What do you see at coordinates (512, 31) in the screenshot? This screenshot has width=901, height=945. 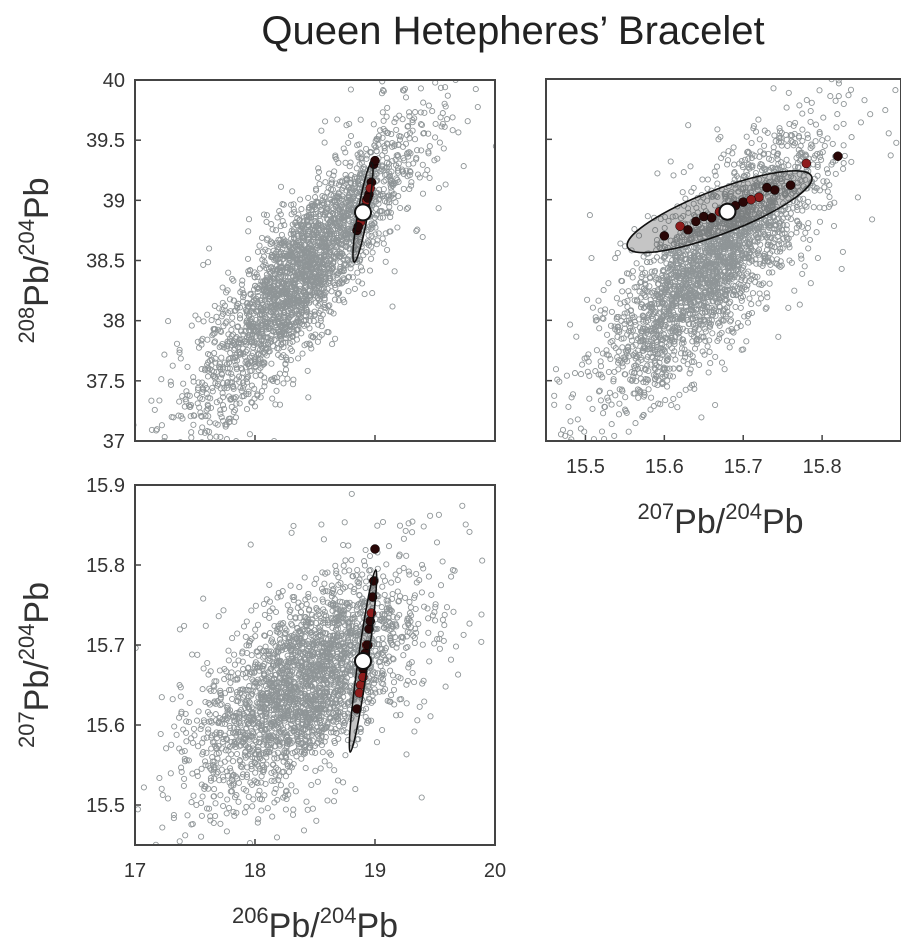 I see `chart-title: Queen Hetepheres’ Bracelet` at bounding box center [512, 31].